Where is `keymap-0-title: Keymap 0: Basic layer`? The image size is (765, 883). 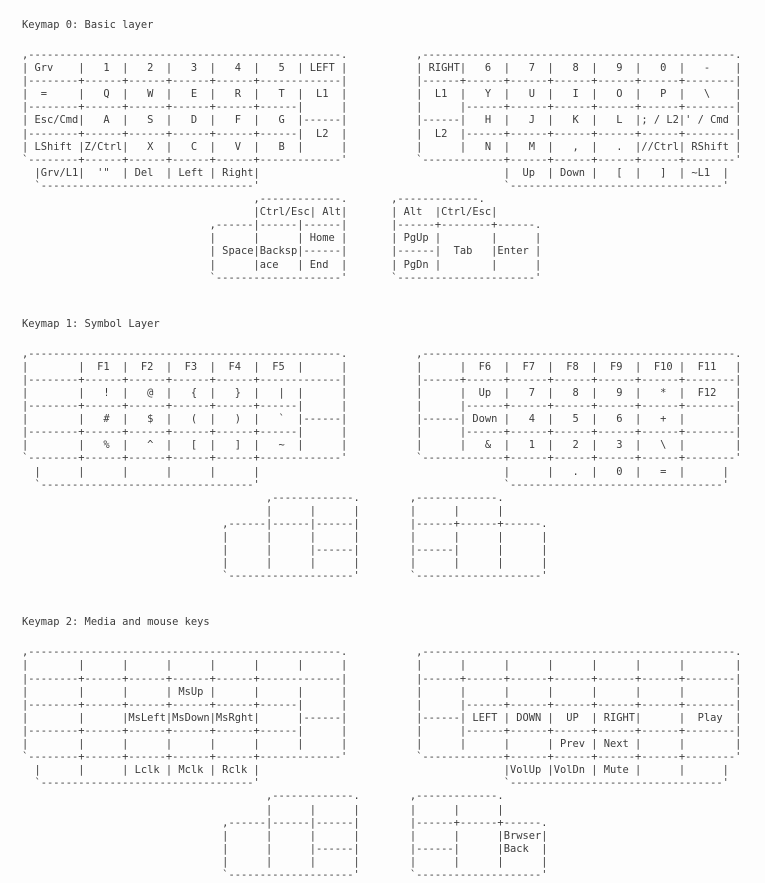 keymap-0-title: Keymap 0: Basic layer is located at coordinates (88, 25).